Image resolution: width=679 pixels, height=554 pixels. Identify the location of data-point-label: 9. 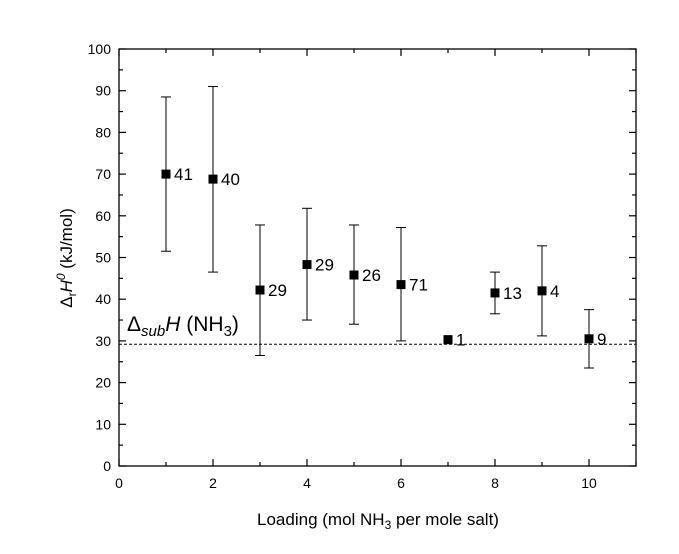
(601, 339).